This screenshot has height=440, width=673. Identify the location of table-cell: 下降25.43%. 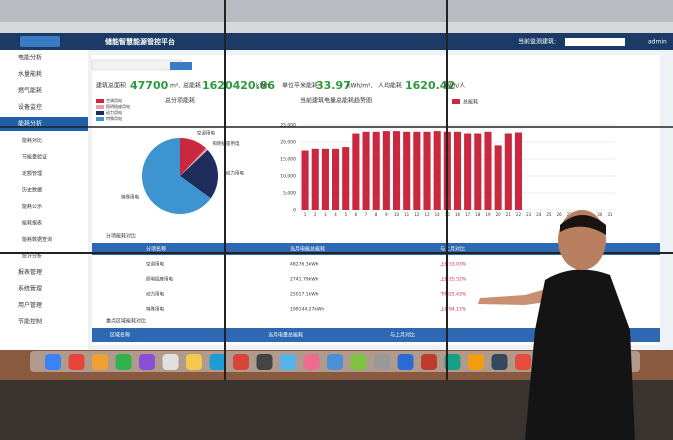
(453, 294).